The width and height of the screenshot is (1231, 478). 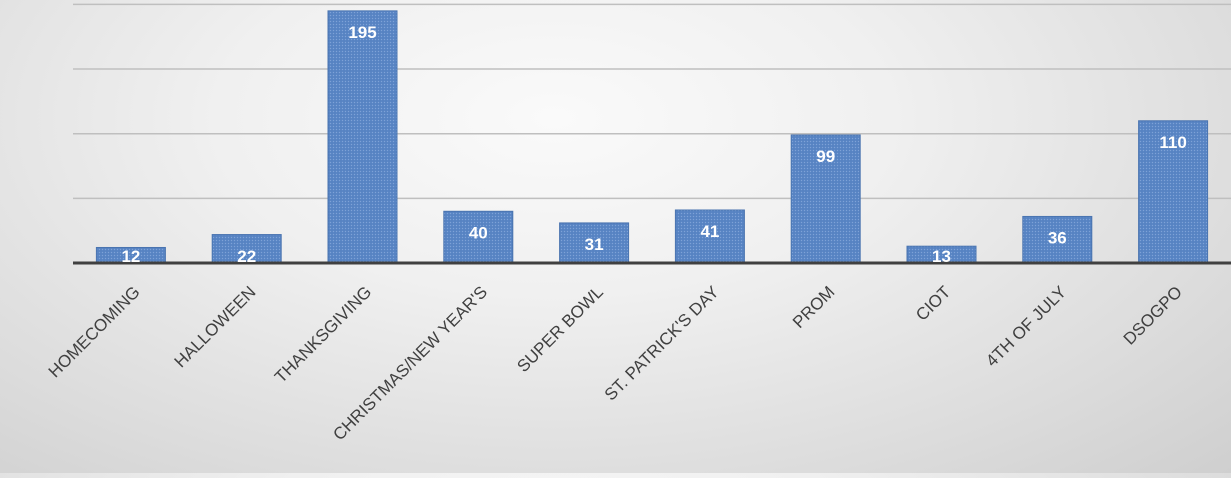 I want to click on category-label-dsogpo: DSOGPO, so click(x=1153, y=315).